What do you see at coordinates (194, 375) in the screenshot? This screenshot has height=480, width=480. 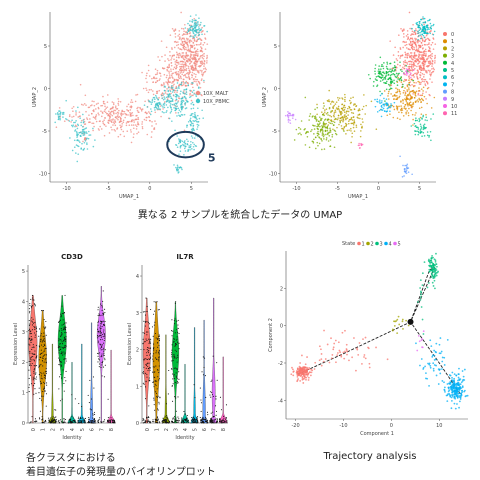 I see `violin-shape` at bounding box center [194, 375].